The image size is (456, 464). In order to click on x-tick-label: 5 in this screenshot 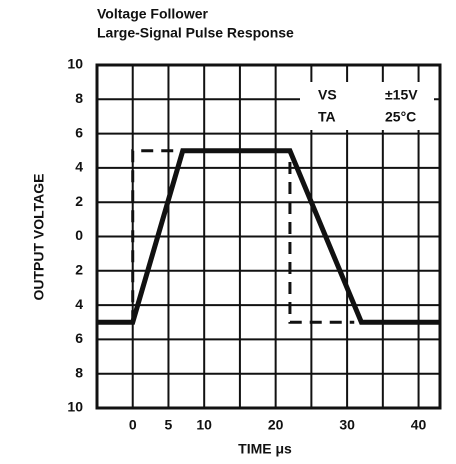, I will do `click(169, 425)`.